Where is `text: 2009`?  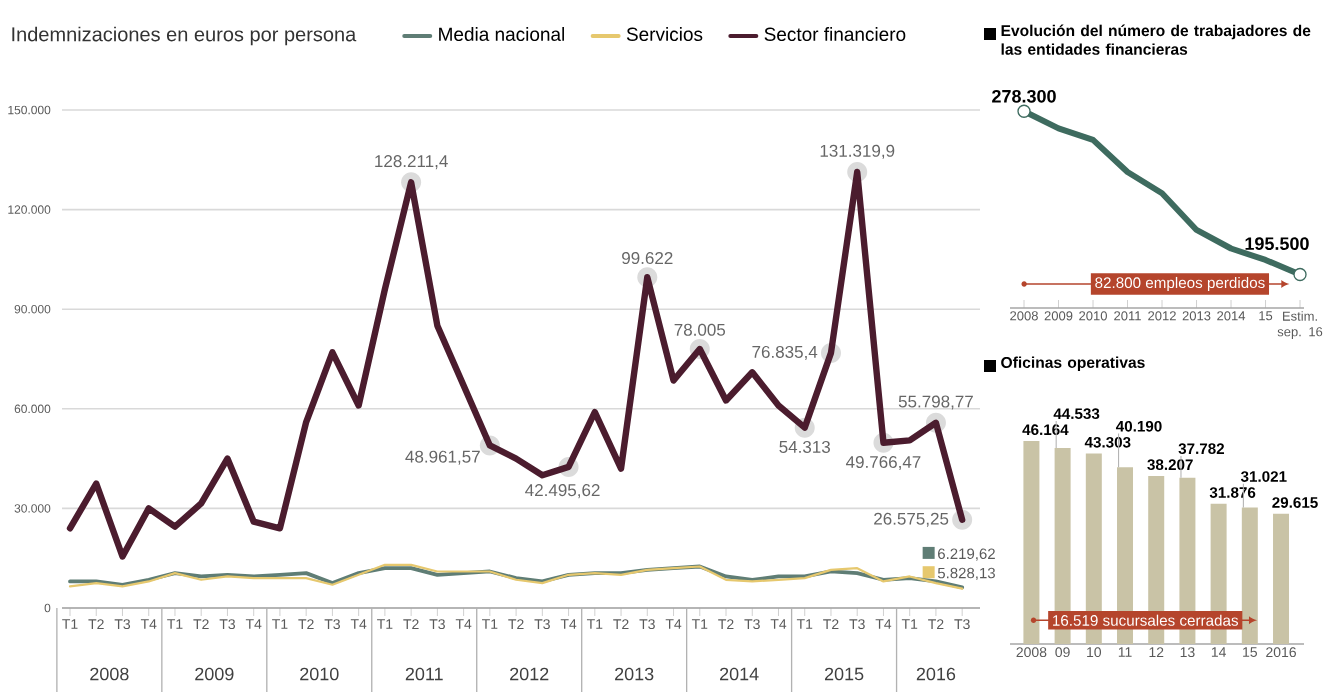 text: 2009 is located at coordinates (214, 674).